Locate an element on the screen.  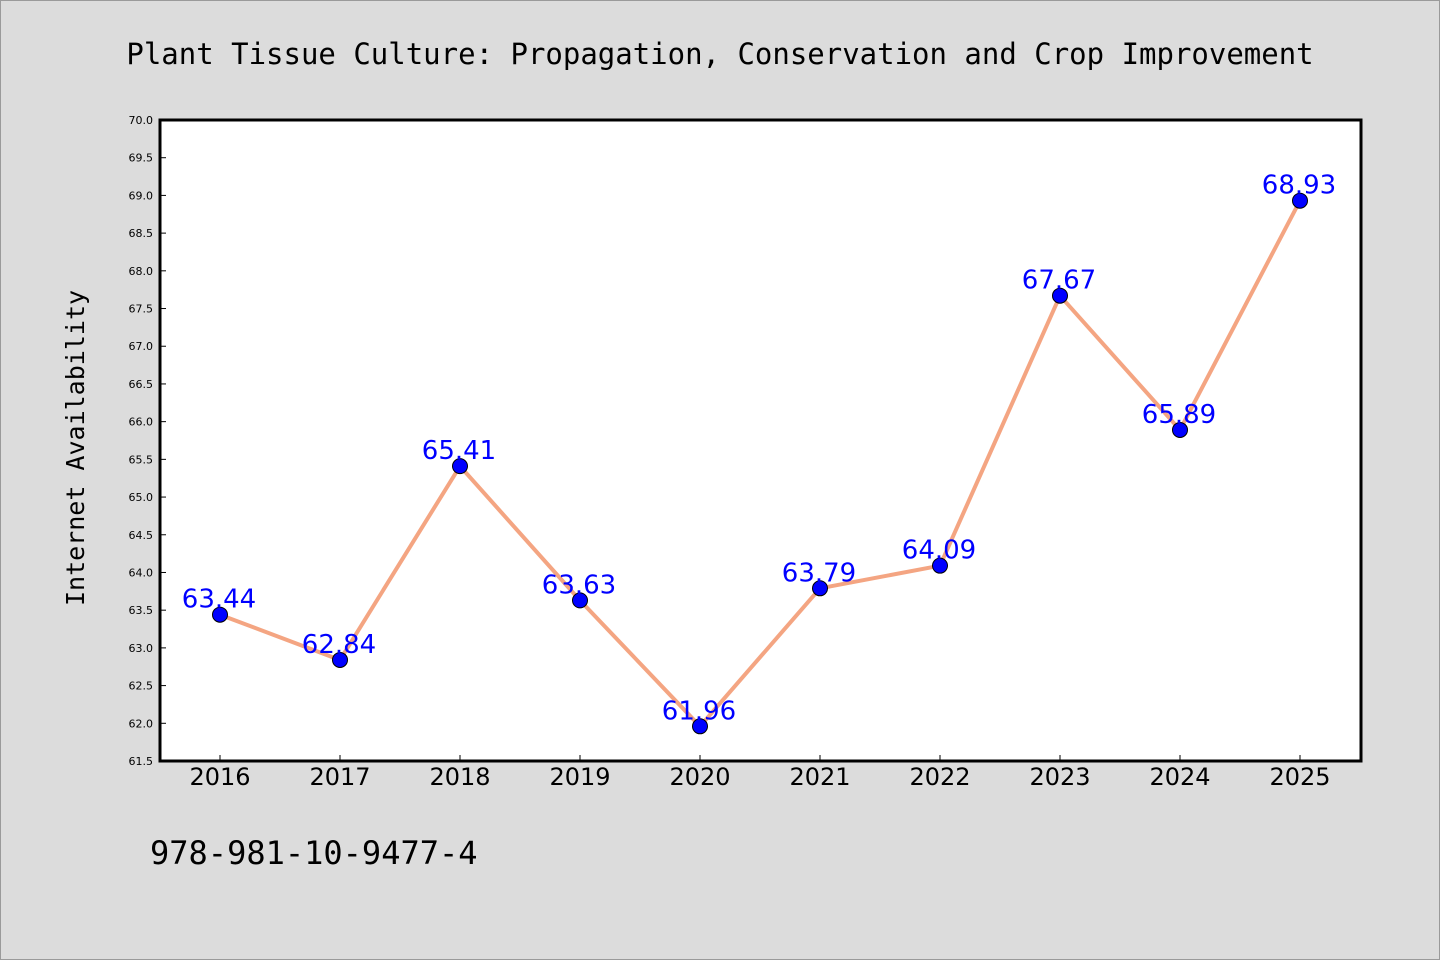
x-tick-label: 2020 is located at coordinates (699, 777).